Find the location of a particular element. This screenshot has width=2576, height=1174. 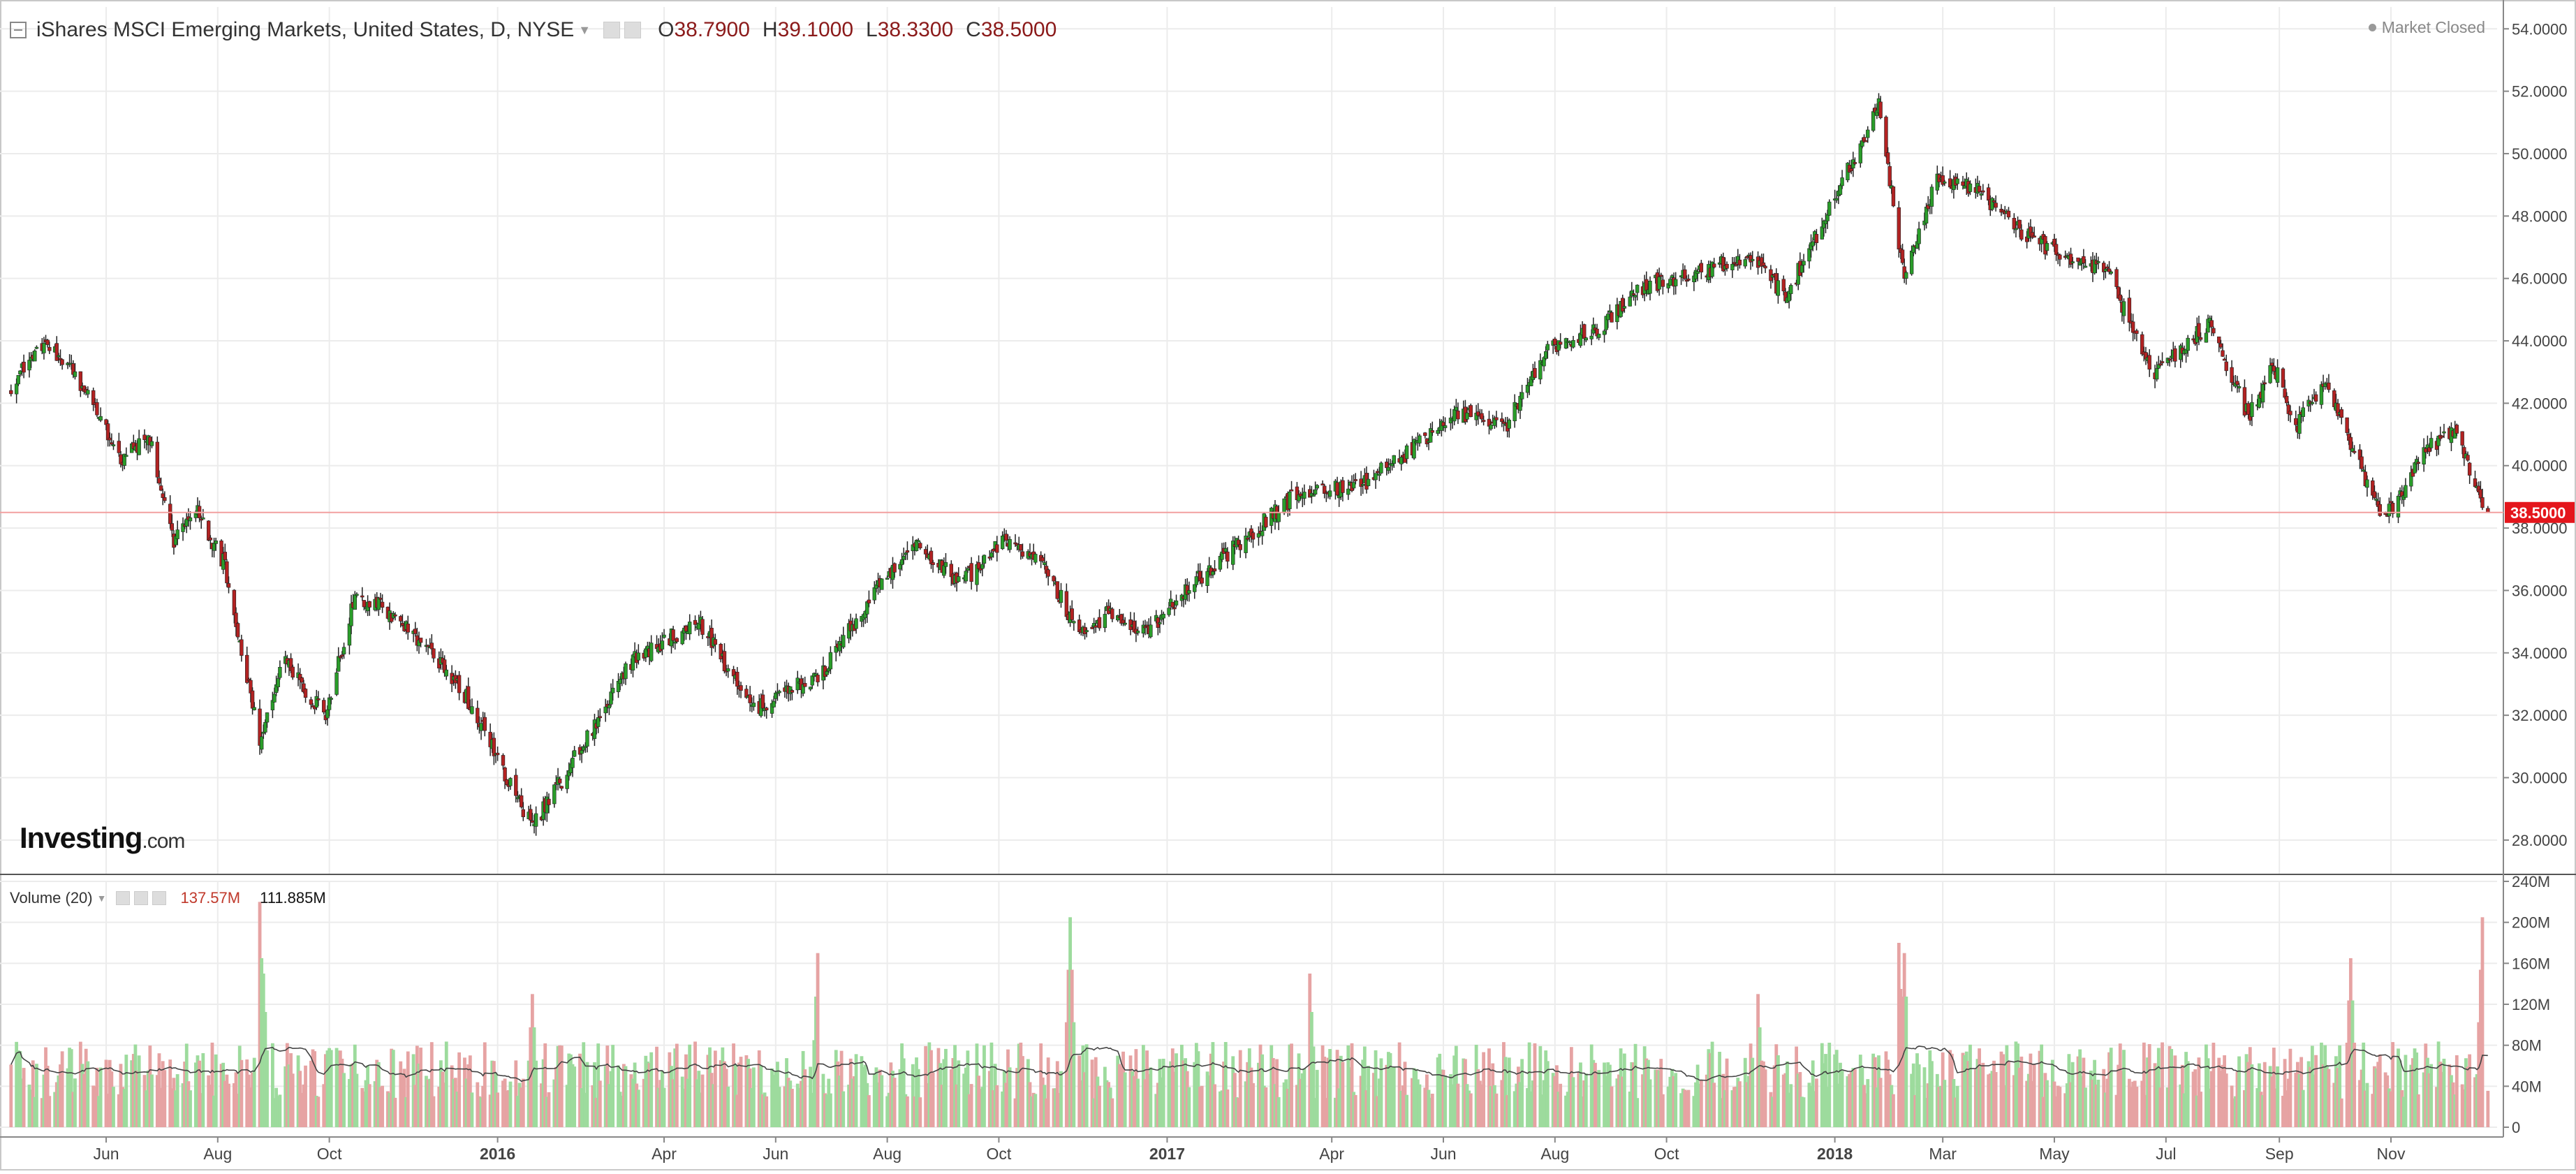

market-status: Market Closed is located at coordinates (2426, 27).